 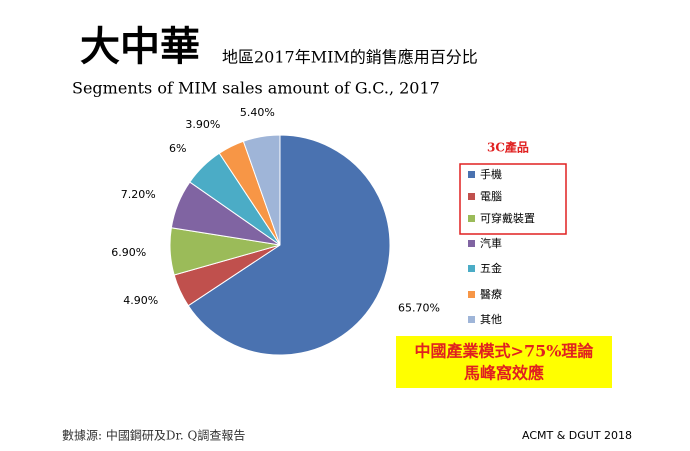 I want to click on callout-line: 馬峰窩效應, so click(x=504, y=373).